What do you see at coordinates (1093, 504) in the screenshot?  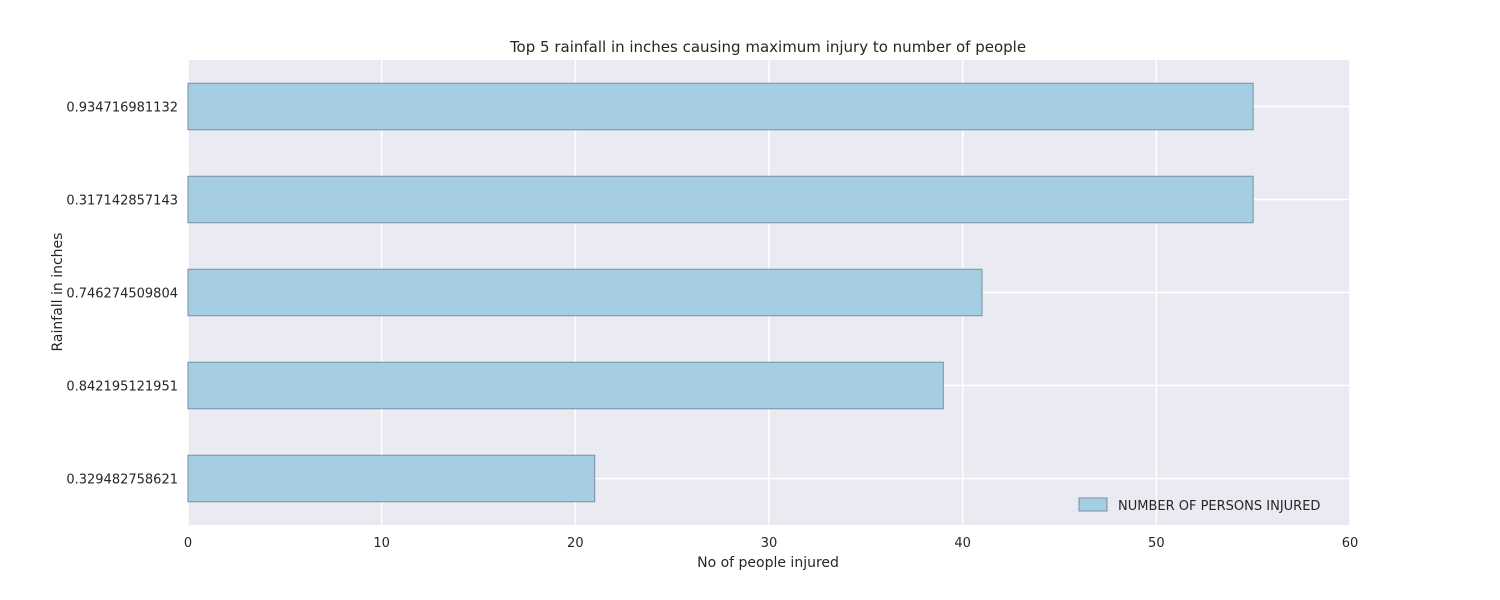 I see `legend-swatch` at bounding box center [1093, 504].